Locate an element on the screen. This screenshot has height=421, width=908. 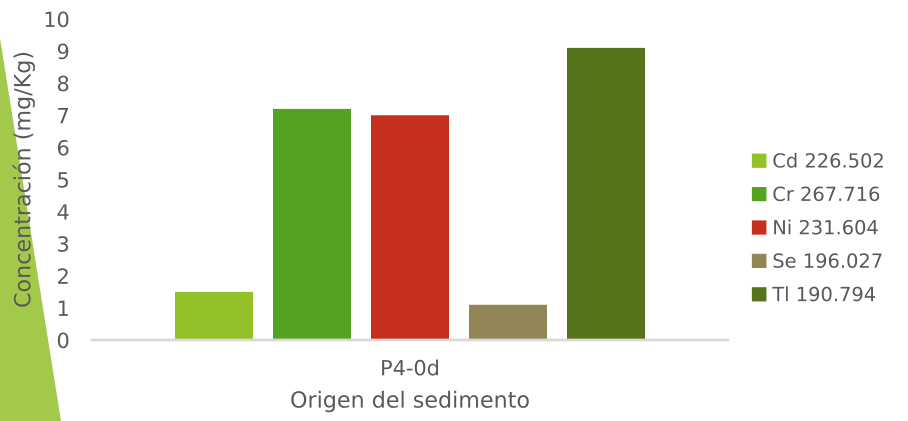
x-tick-label: P4-0d is located at coordinates (410, 367).